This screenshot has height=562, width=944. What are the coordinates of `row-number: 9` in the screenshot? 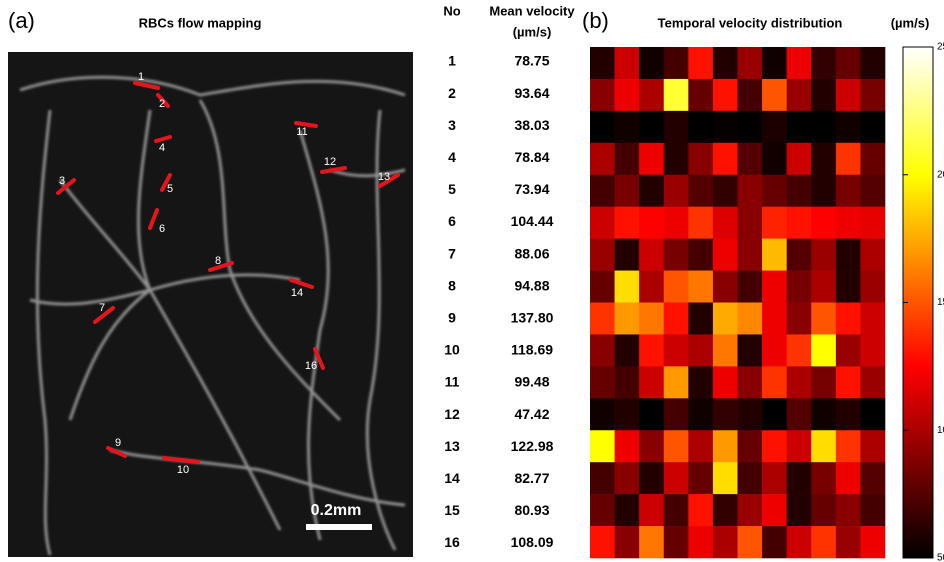 It's located at (452, 318).